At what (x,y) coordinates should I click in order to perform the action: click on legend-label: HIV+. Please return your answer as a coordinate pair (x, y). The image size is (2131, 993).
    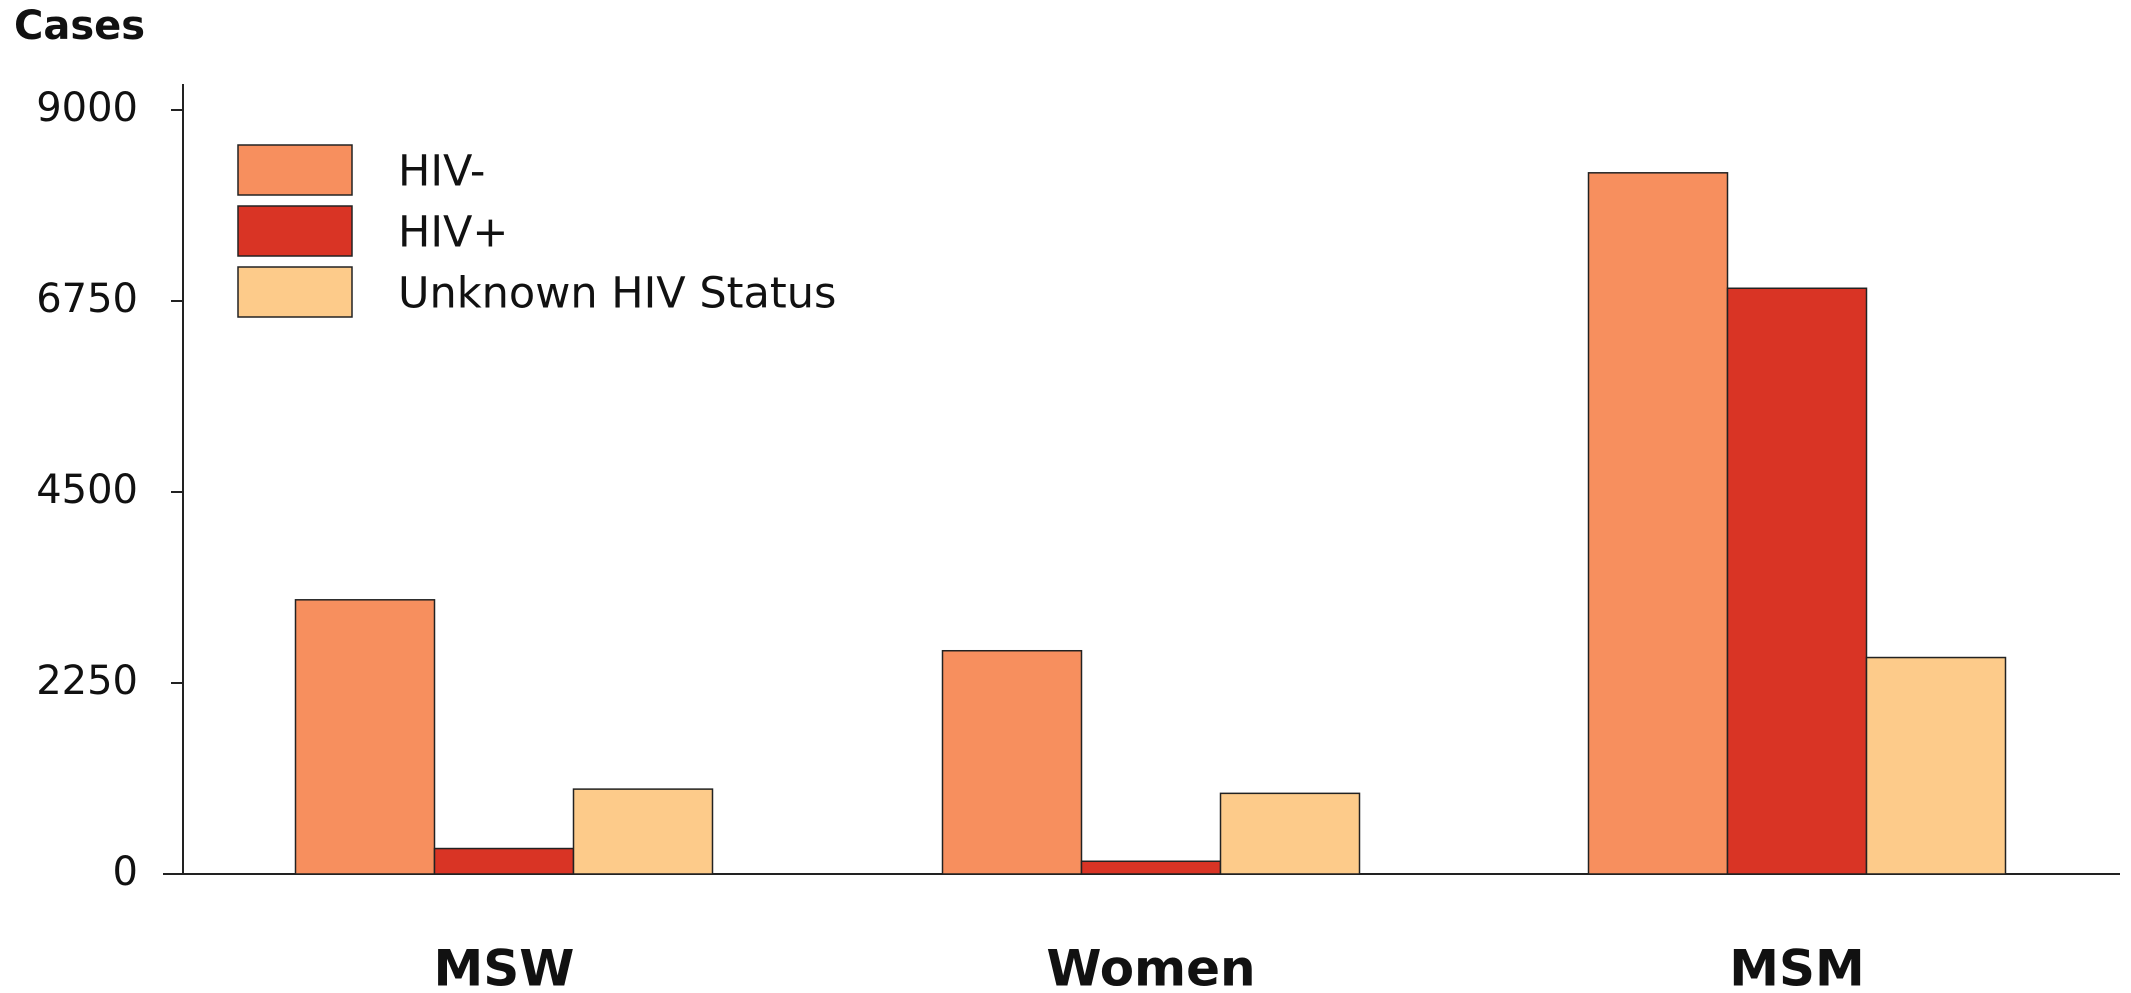
    Looking at the image, I should click on (453, 233).